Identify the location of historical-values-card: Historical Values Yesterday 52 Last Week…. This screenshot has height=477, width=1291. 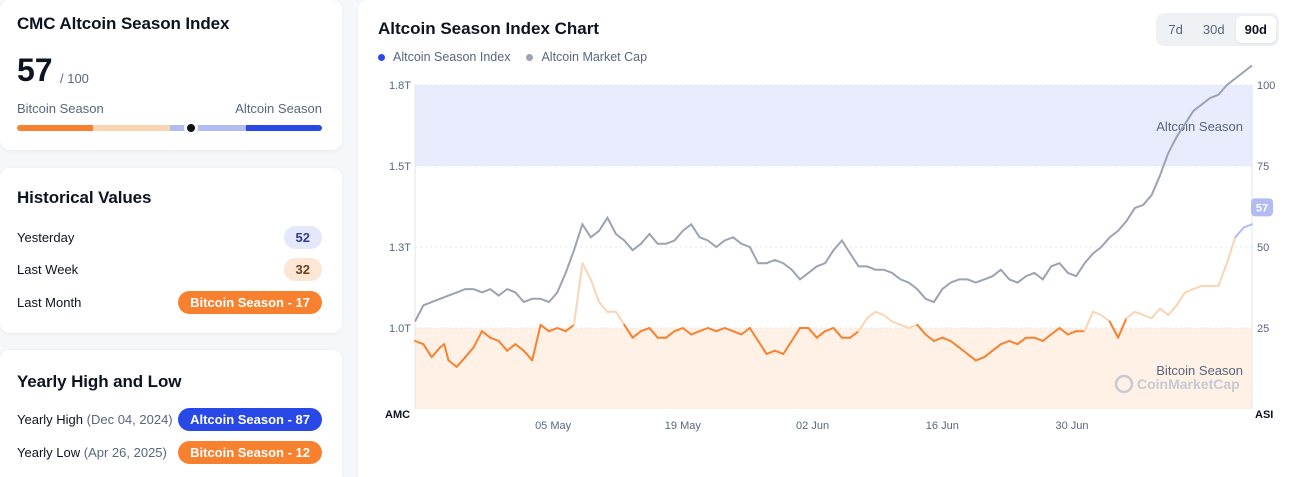
(171, 250).